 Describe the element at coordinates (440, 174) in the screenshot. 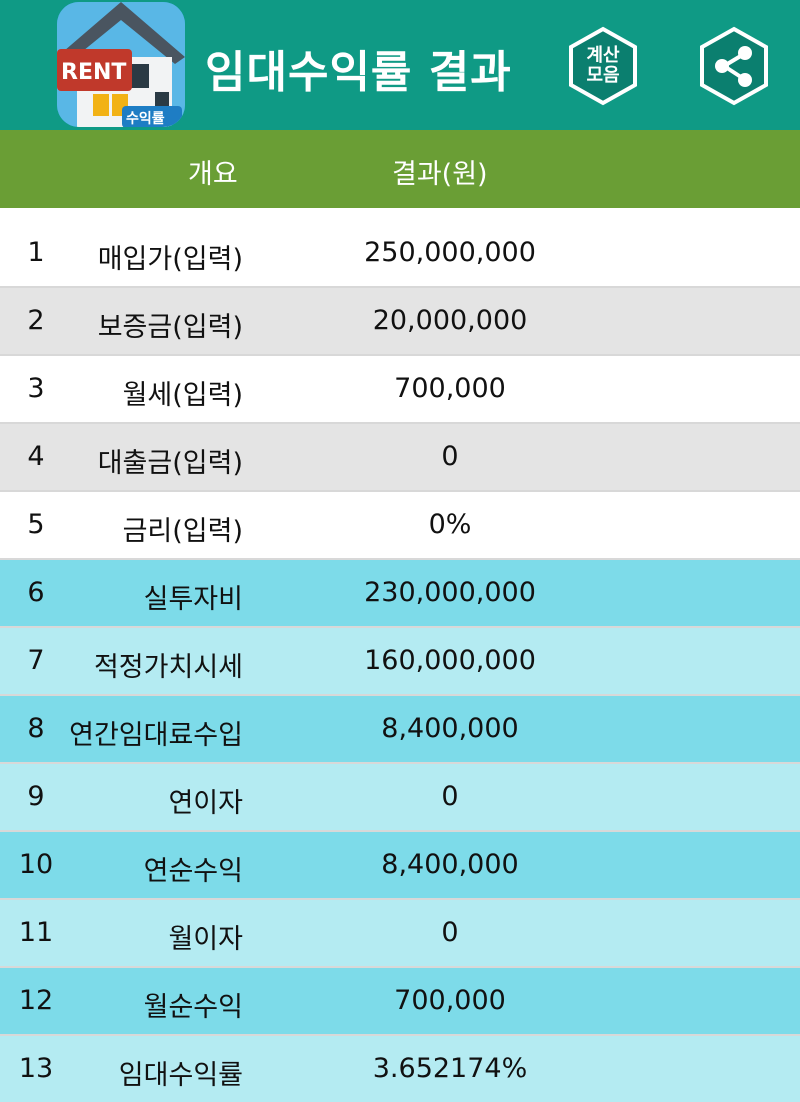

I see `column-header-result: 결과(원)` at that location.